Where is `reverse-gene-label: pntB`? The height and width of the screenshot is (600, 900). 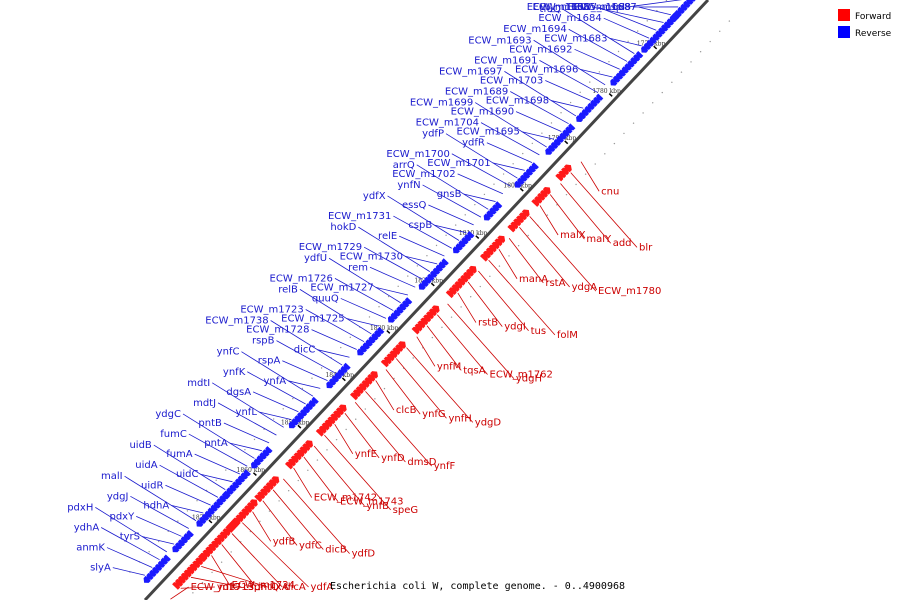 reverse-gene-label: pntB is located at coordinates (210, 423).